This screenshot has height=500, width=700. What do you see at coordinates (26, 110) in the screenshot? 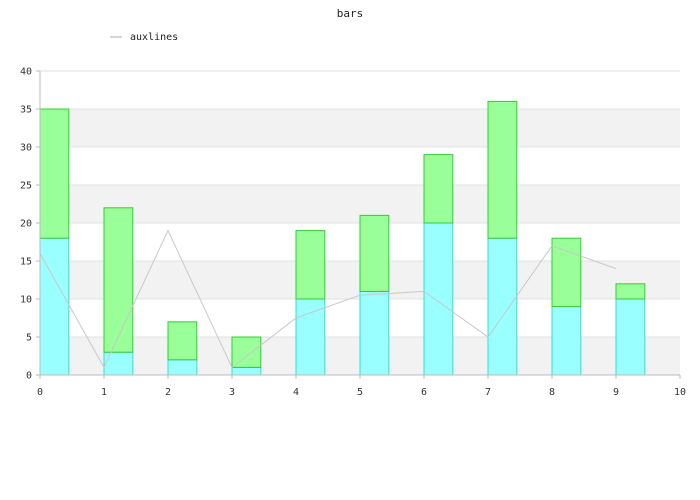
I see `y-tick-label-35: 35` at bounding box center [26, 110].